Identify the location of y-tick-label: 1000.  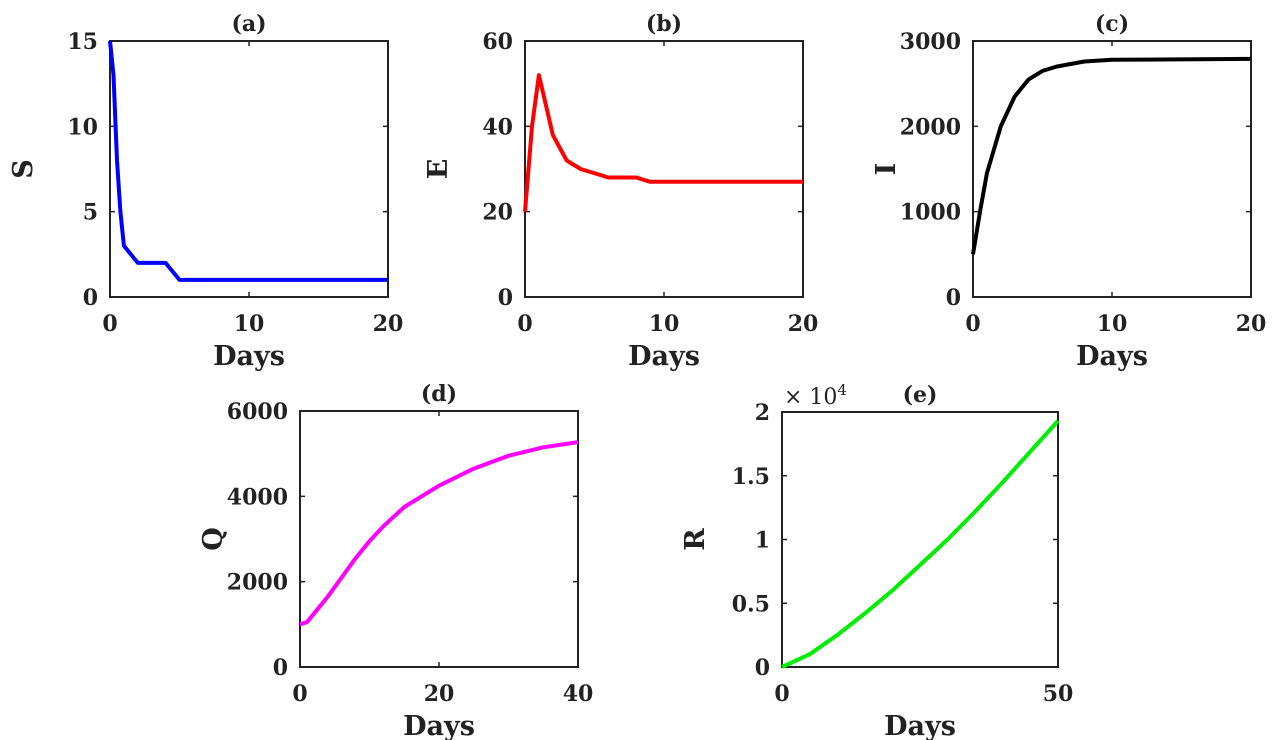
(930, 213).